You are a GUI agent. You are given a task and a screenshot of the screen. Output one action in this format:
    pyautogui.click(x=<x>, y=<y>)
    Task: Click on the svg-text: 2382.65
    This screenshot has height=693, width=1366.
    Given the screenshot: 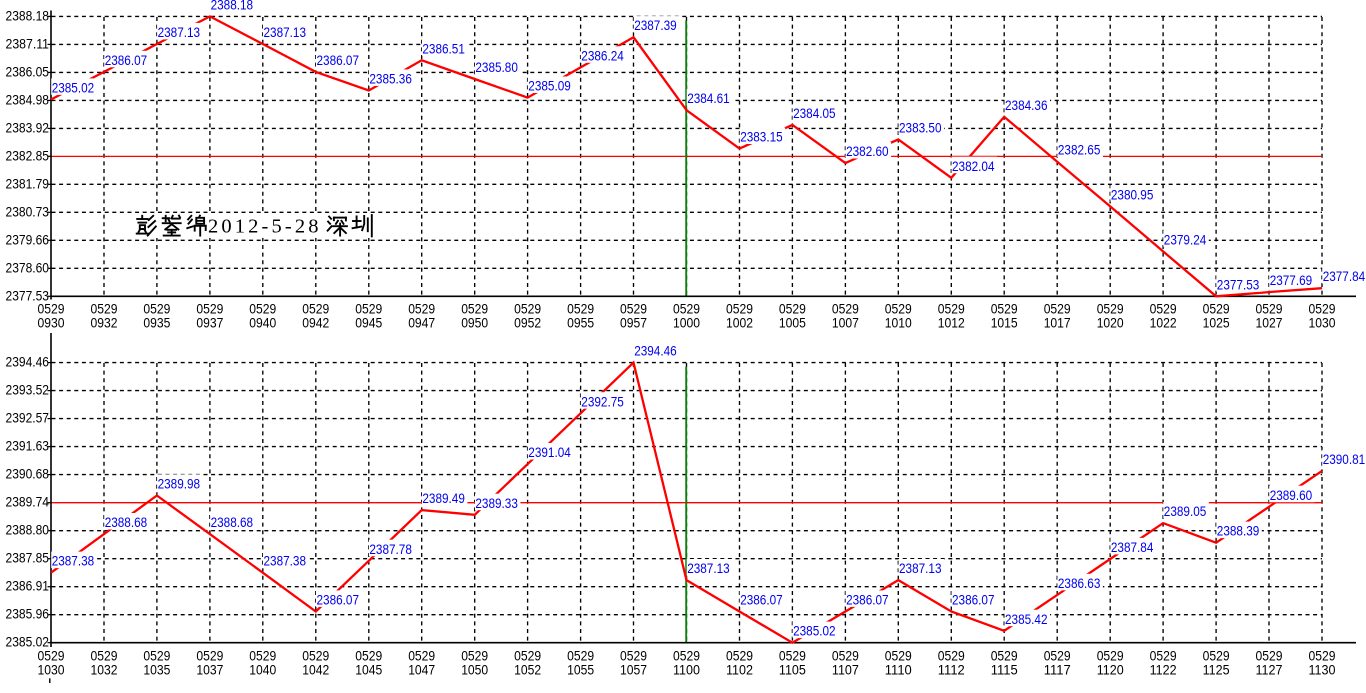 What is the action you would take?
    pyautogui.click(x=1079, y=150)
    